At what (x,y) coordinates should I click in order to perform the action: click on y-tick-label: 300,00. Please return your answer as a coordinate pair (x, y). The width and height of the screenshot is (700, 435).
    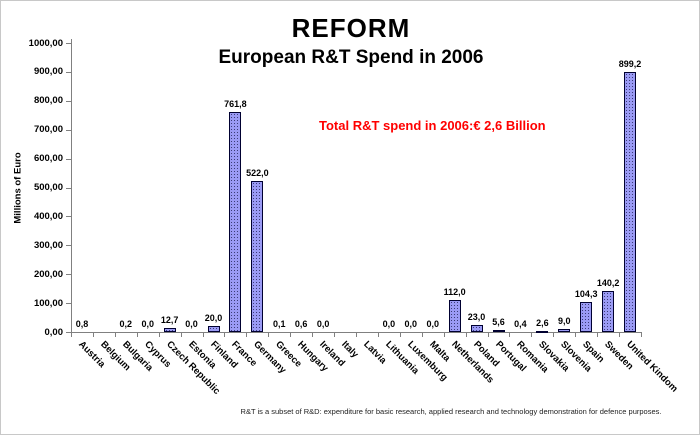
    Looking at the image, I should click on (48, 245).